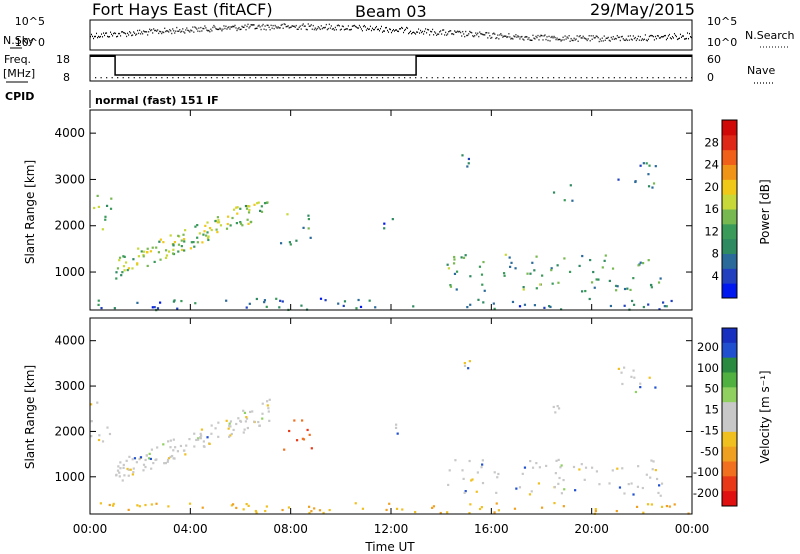  I want to click on nsky-tick-top: 10^5, so click(30, 21).